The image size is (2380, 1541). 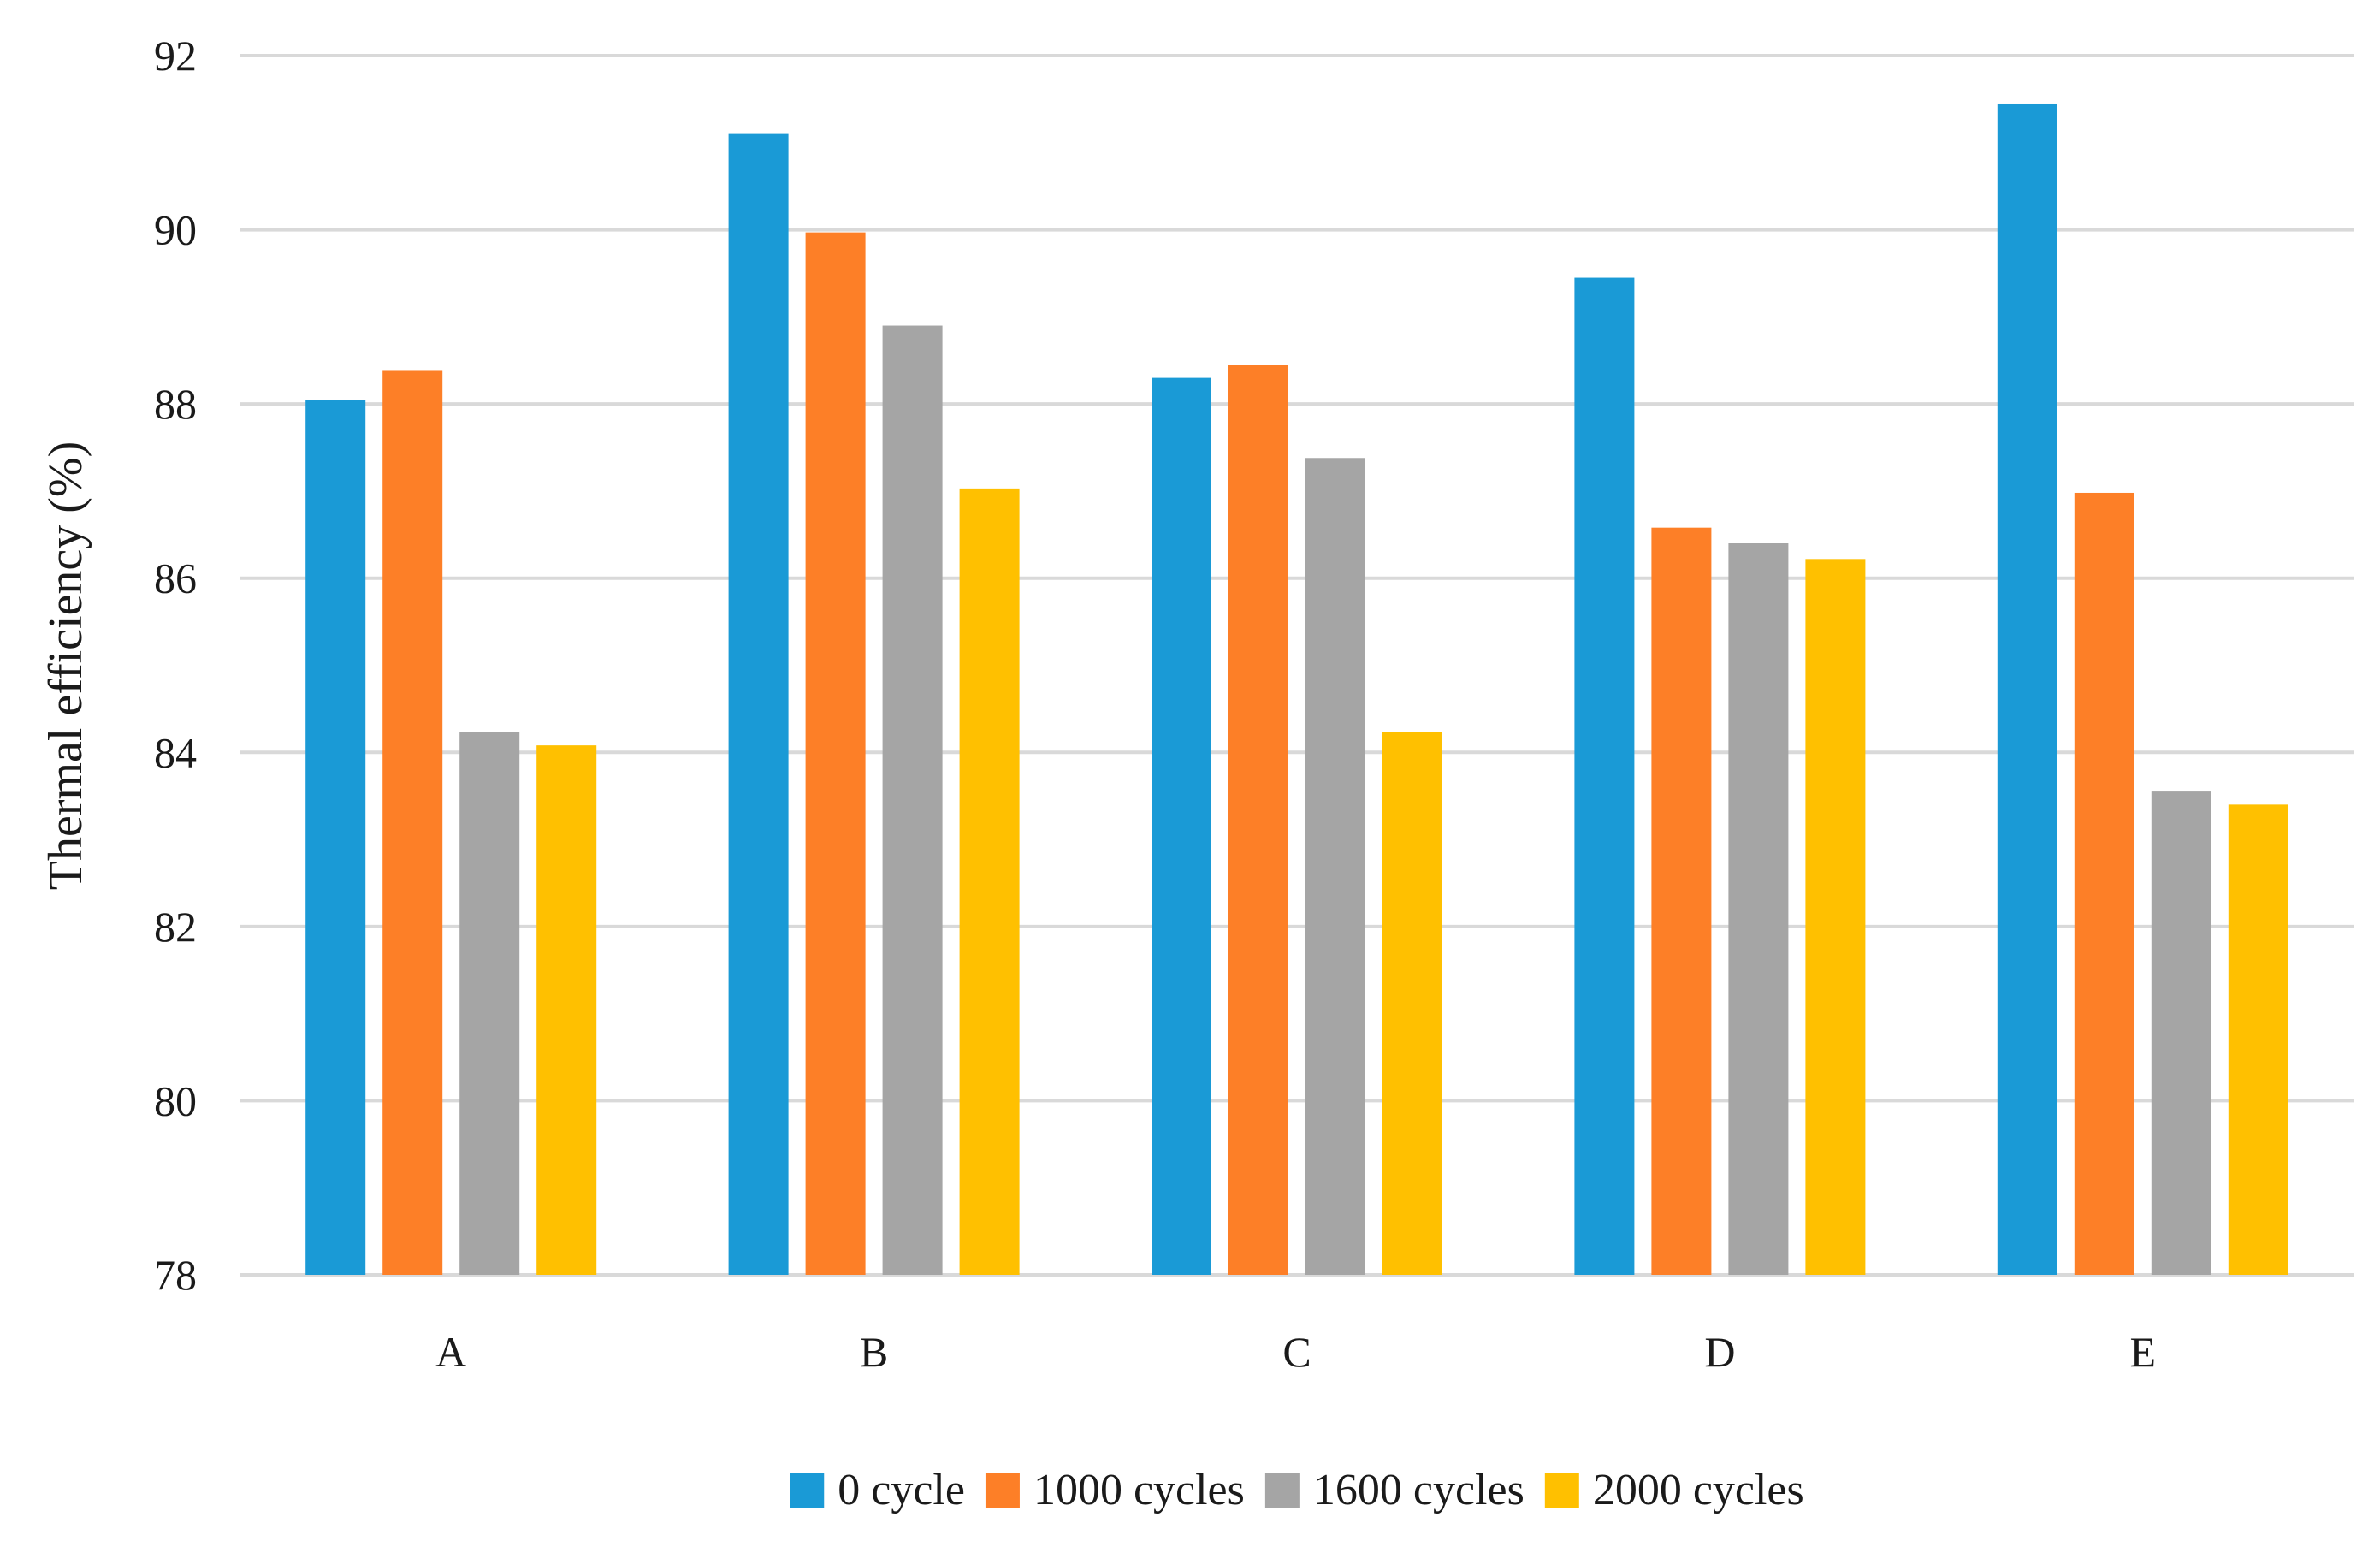 I want to click on x-axis-ticks: A B C D E, so click(x=1295, y=1352).